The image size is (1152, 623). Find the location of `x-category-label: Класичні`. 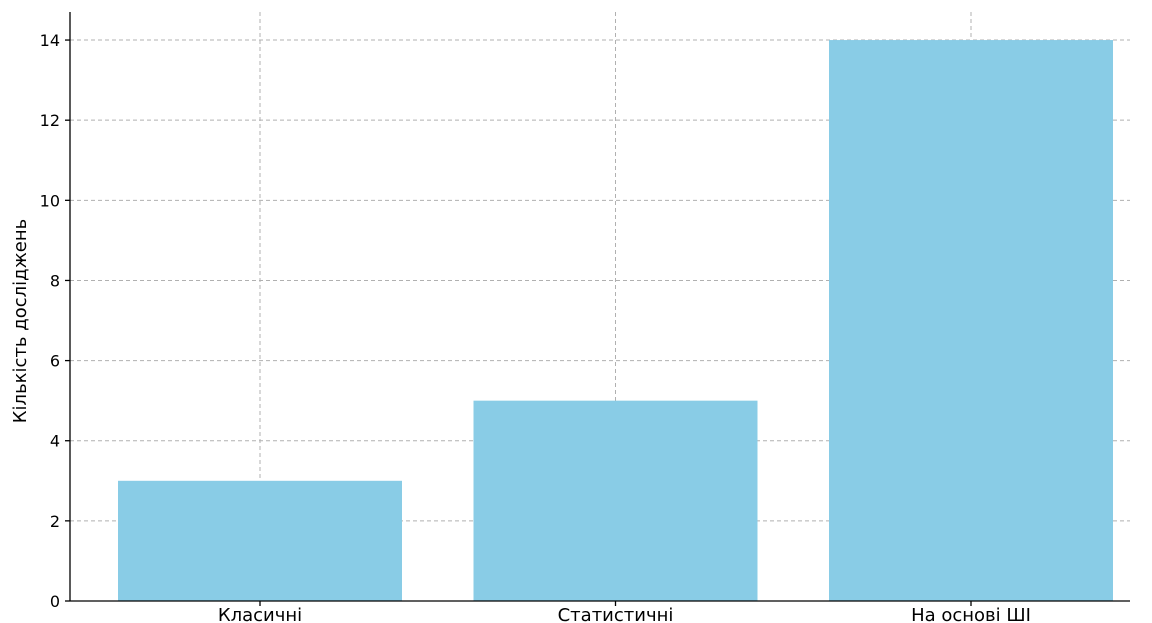

x-category-label: Класичні is located at coordinates (260, 614).